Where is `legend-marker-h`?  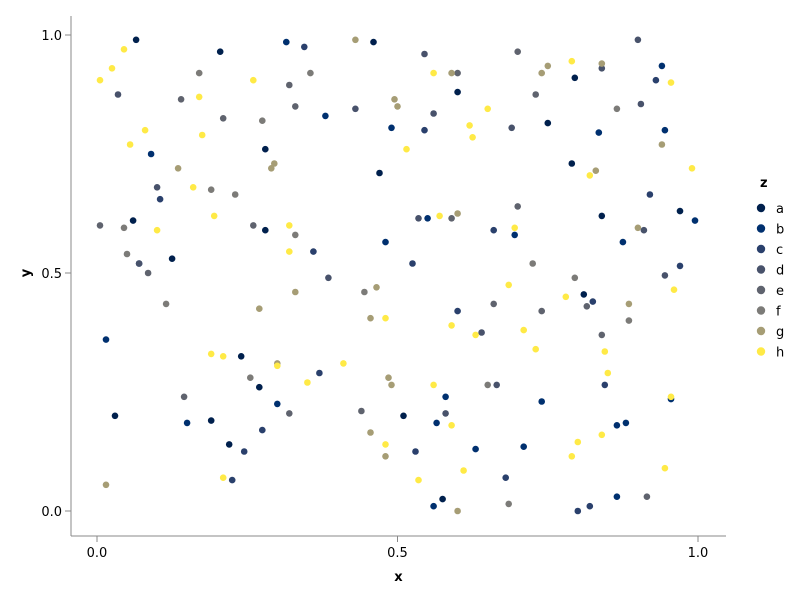
legend-marker-h is located at coordinates (761, 351).